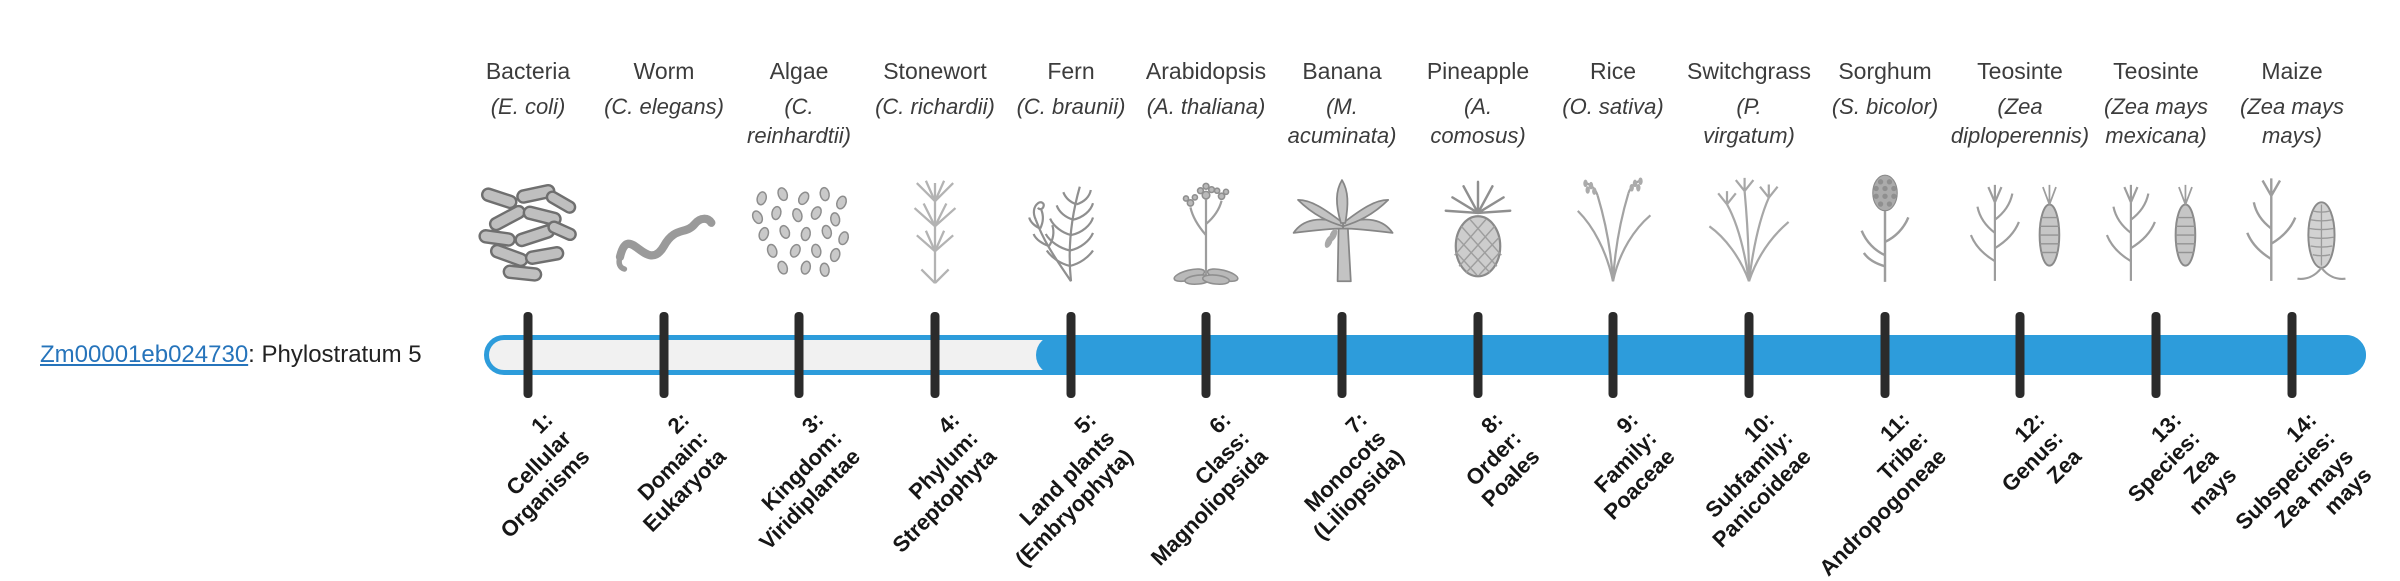  What do you see at coordinates (1342, 225) in the screenshot?
I see `banana-icon` at bounding box center [1342, 225].